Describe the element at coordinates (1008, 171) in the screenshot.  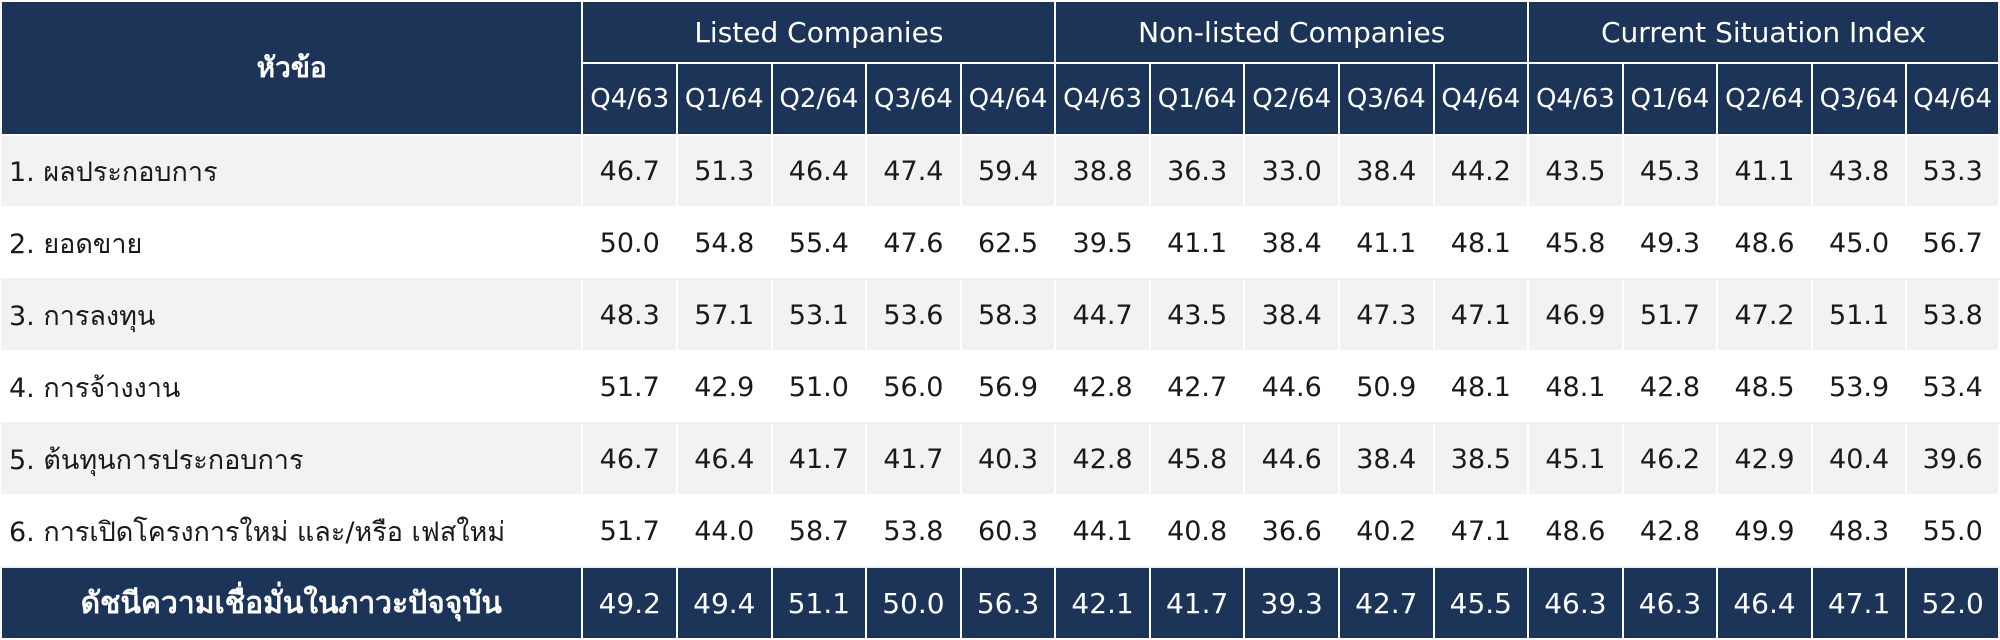
I see `value-cell: 59.4` at that location.